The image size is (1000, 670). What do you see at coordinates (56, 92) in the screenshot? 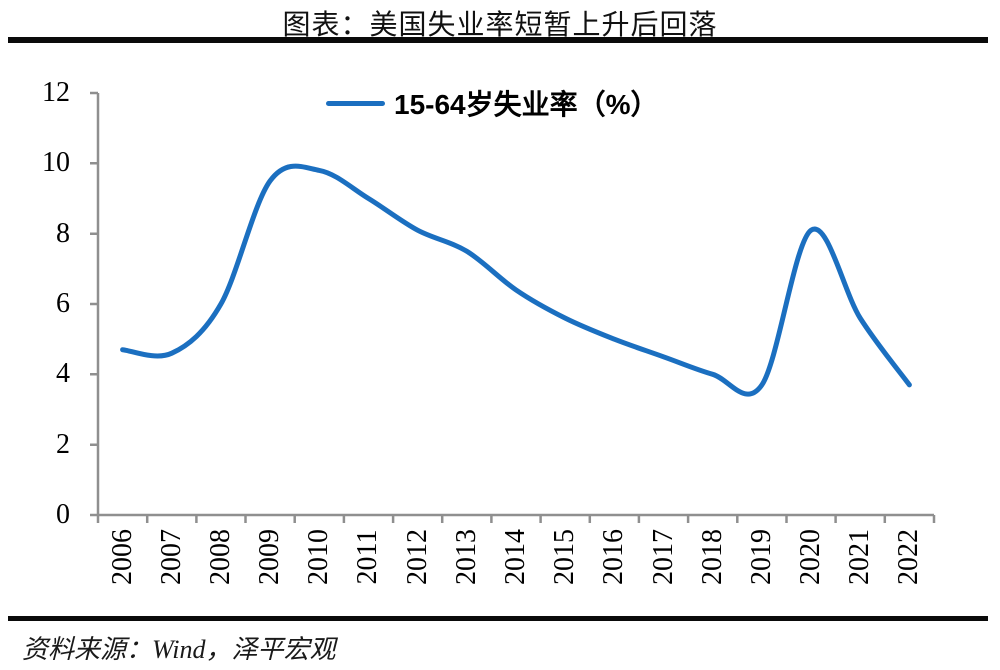
I see `y-tick-label: 12` at bounding box center [56, 92].